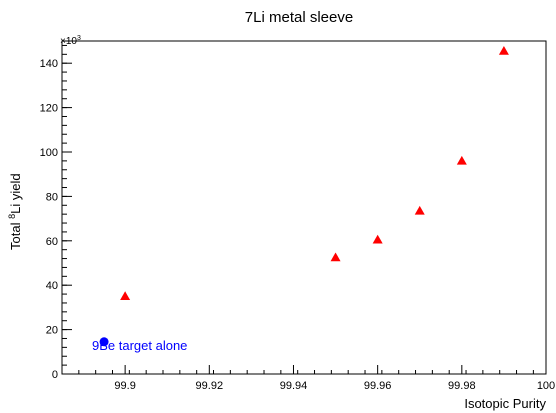  Describe the element at coordinates (104, 342) in the screenshot. I see `data-point-circle` at that location.